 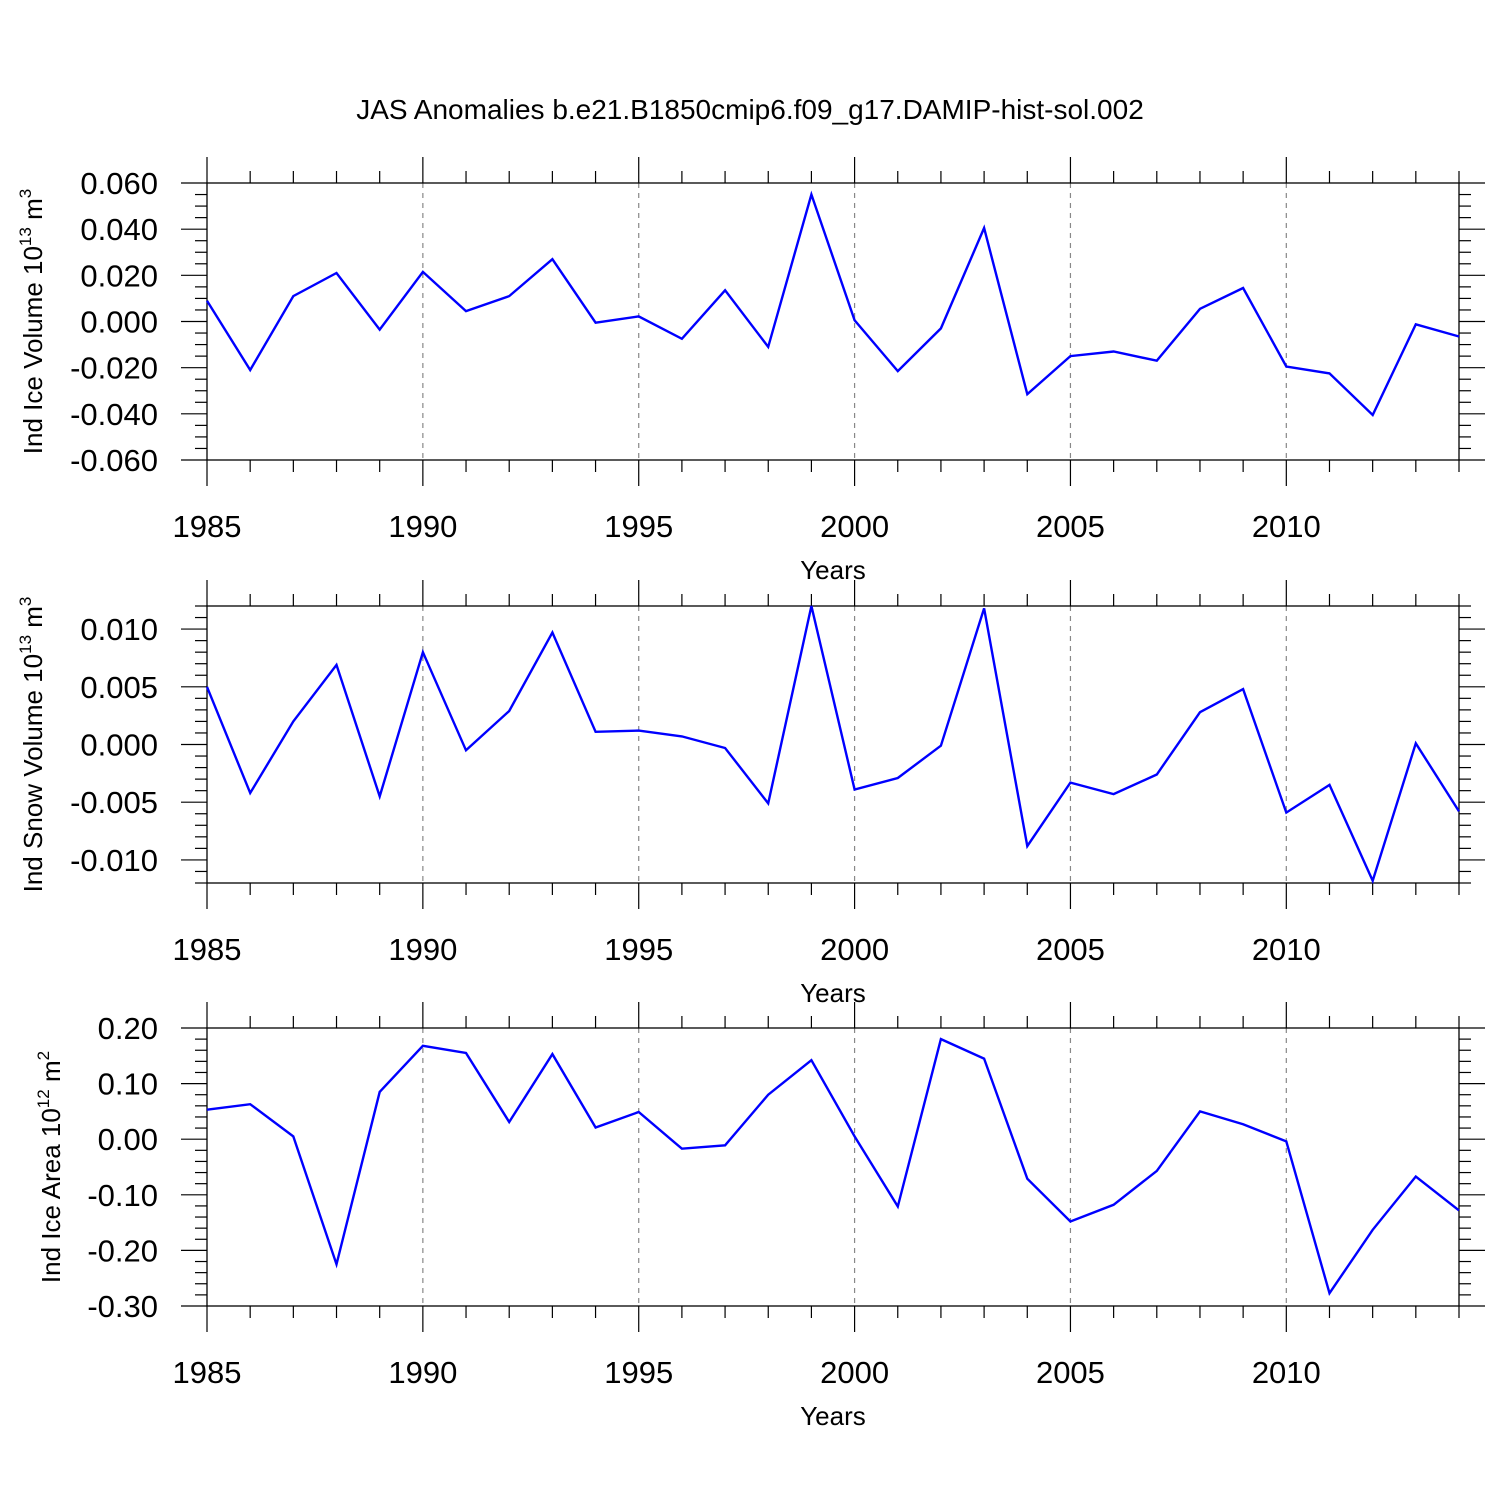 What do you see at coordinates (128, 1028) in the screenshot?
I see `ytick-label: 0.20` at bounding box center [128, 1028].